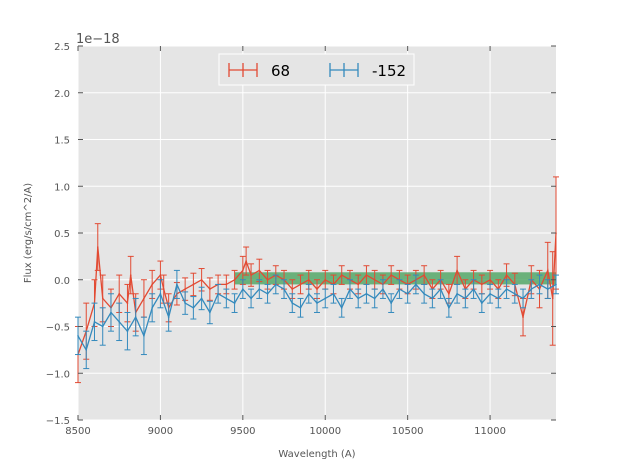 This screenshot has height=467, width=617. I want to click on legend-label: -152, so click(389, 71).